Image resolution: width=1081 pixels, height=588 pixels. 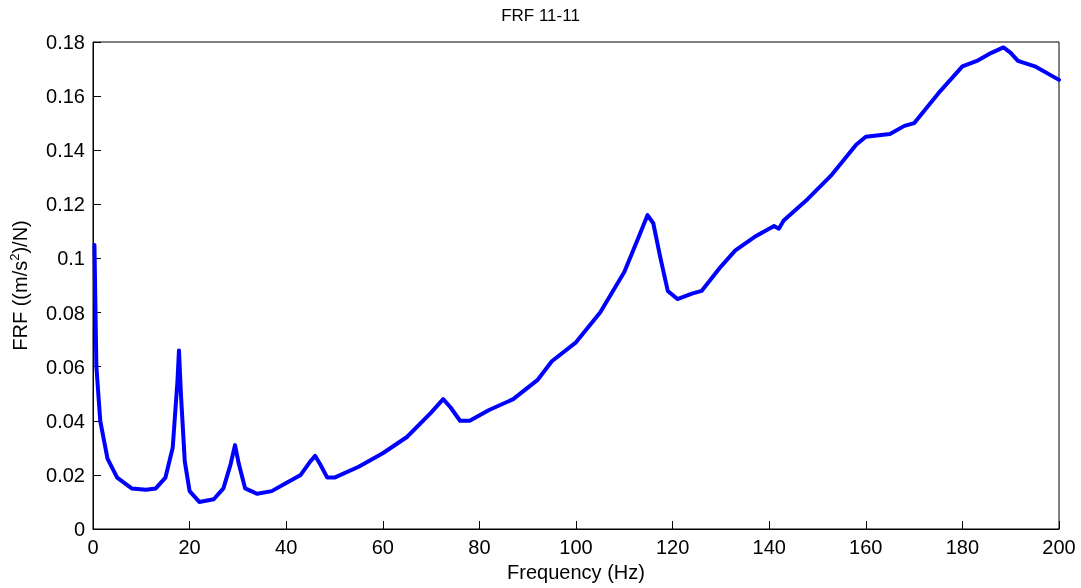 What do you see at coordinates (65, 366) in the screenshot?
I see `y-tick-label: 0.06` at bounding box center [65, 366].